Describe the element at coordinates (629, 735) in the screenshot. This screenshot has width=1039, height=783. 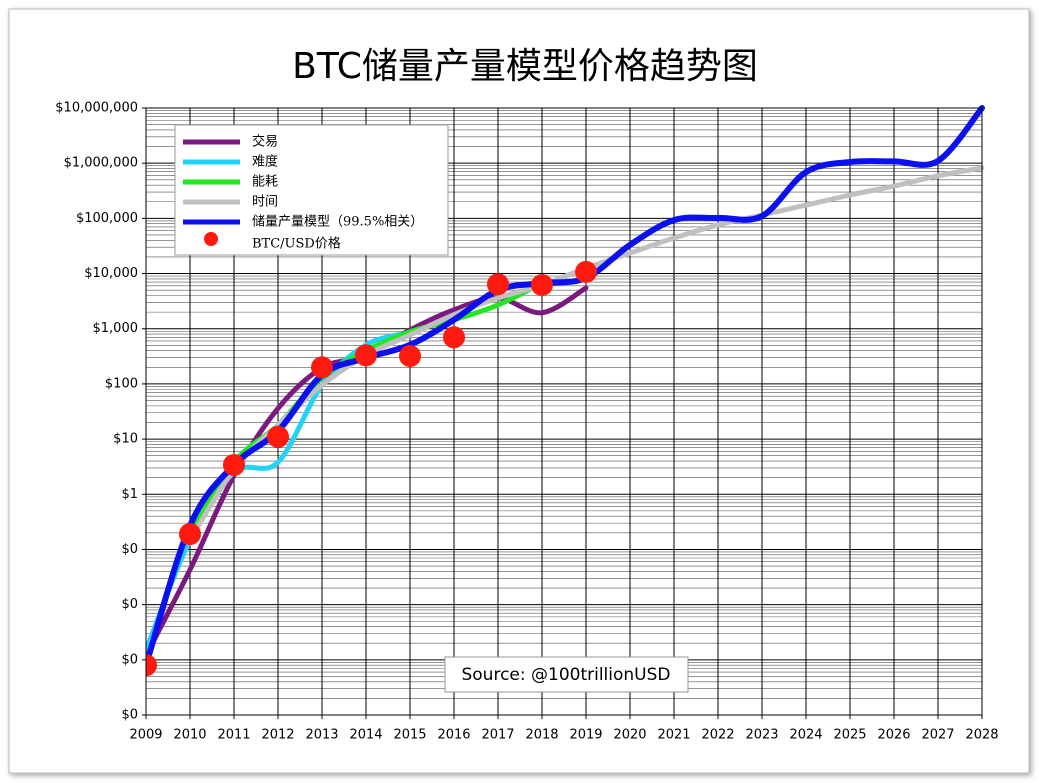
I see `x-tick-label: 2020` at that location.